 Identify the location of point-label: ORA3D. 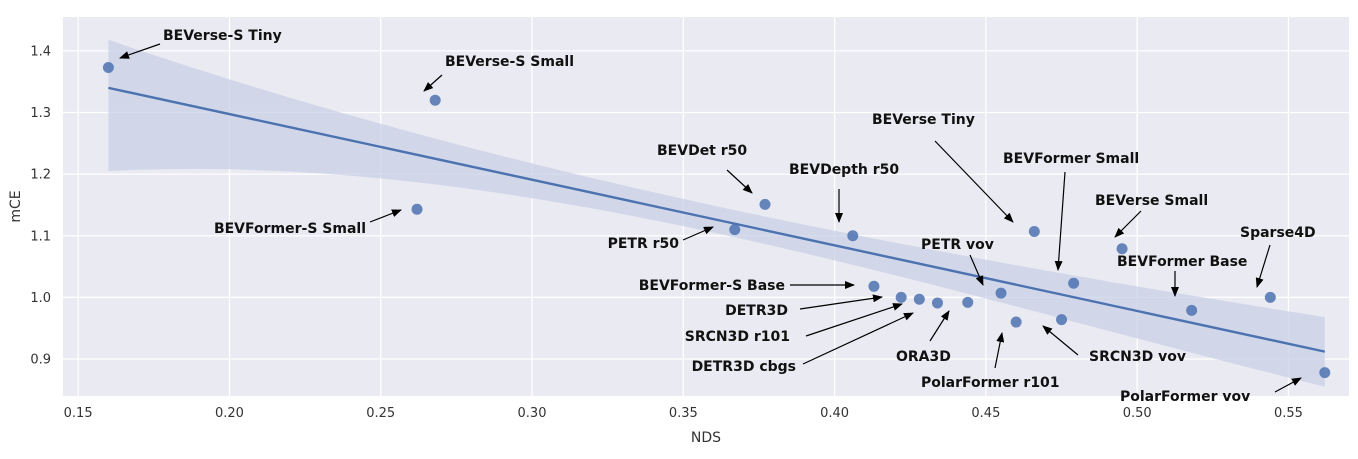
(923, 357).